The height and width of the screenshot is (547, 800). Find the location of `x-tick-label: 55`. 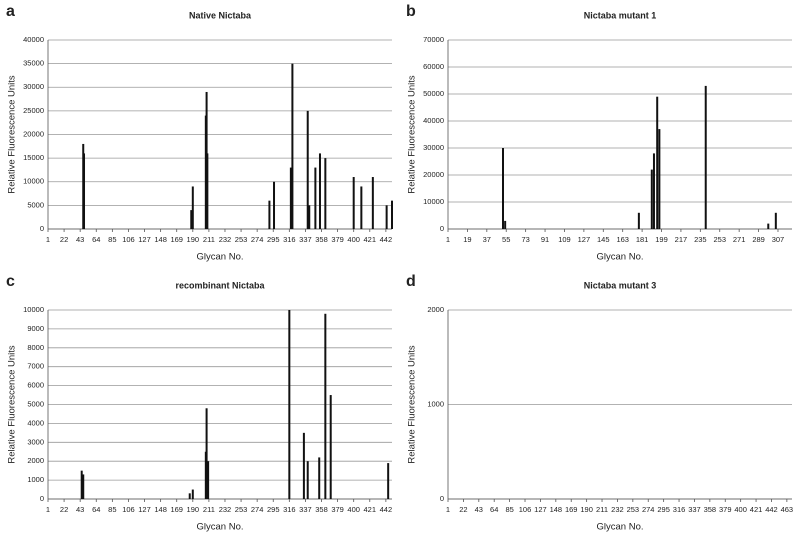

x-tick-label: 55 is located at coordinates (506, 239).